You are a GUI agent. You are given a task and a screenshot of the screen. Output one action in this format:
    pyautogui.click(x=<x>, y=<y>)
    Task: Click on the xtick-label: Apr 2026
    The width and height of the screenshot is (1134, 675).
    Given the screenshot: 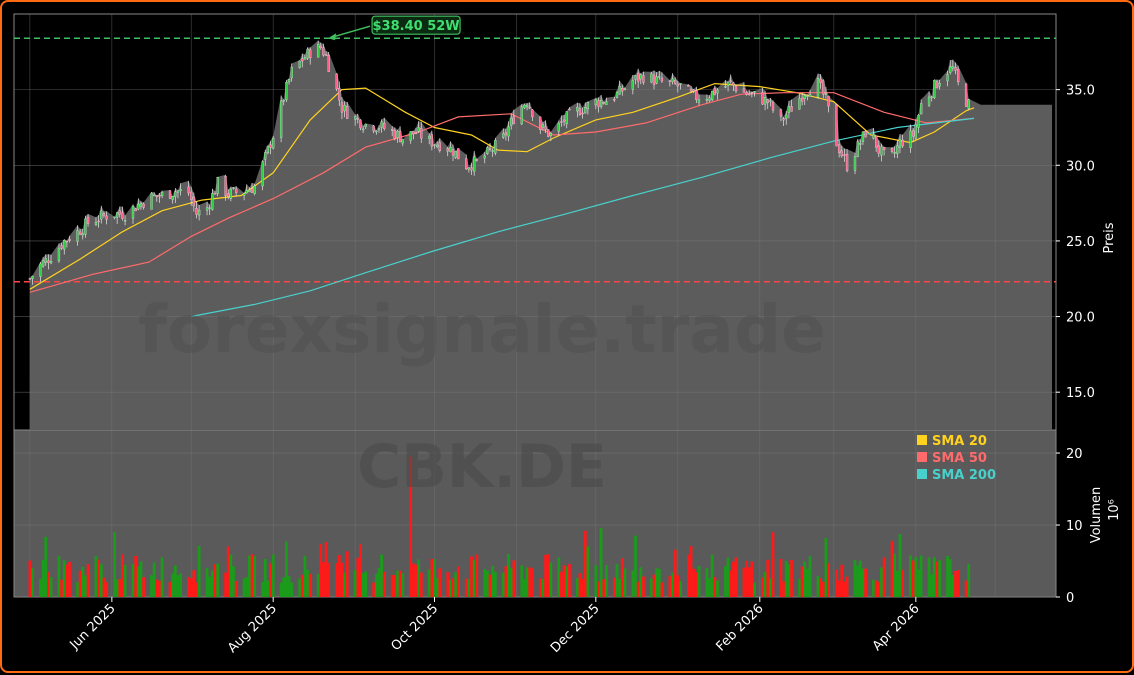 What is the action you would take?
    pyautogui.click(x=896, y=627)
    